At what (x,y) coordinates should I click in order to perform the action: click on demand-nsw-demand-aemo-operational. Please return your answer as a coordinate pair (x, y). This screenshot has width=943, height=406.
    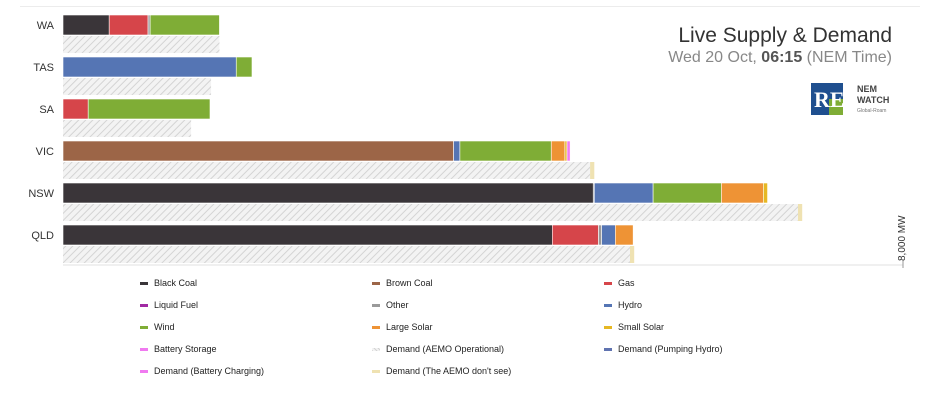
    Looking at the image, I should click on (430, 212).